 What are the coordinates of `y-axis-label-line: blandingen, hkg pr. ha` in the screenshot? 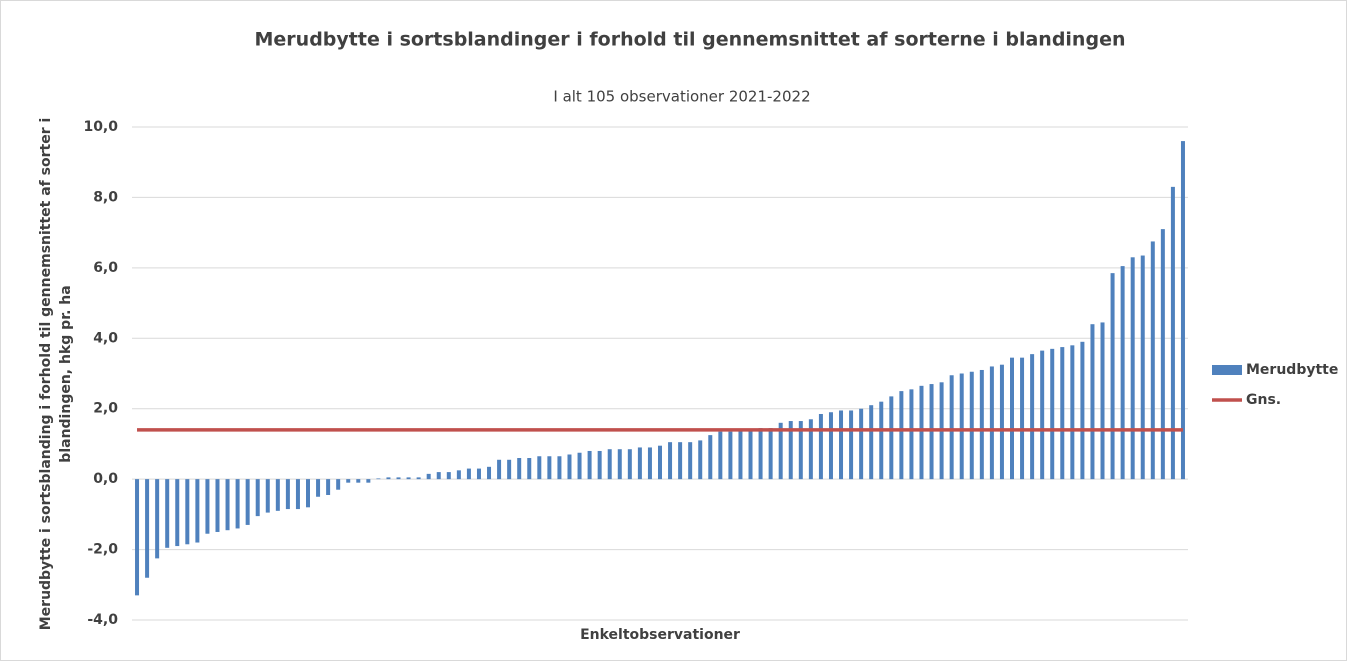 It's located at (66, 373).